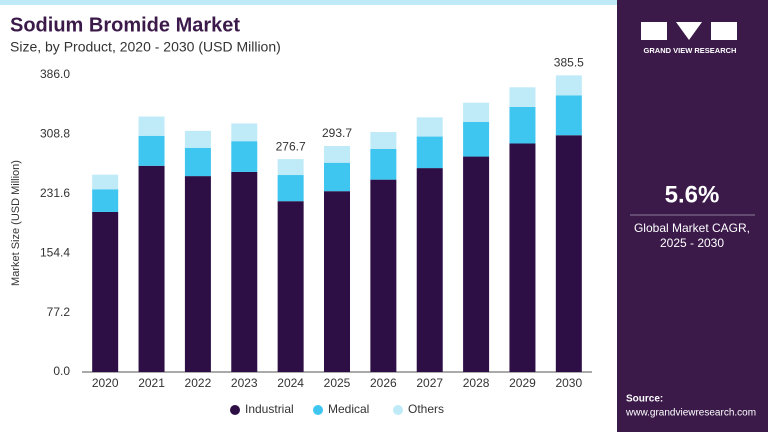  I want to click on top-strip, so click(308, 2).